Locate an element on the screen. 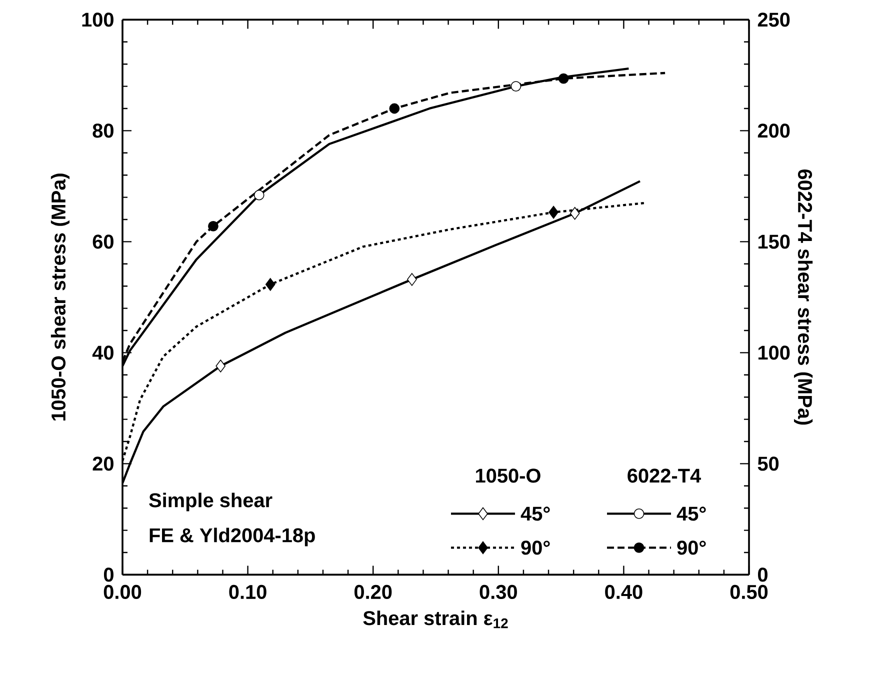 The width and height of the screenshot is (891, 683). y2-axis-title: 6022-T4 shear stress (MPa) is located at coordinates (803, 297).